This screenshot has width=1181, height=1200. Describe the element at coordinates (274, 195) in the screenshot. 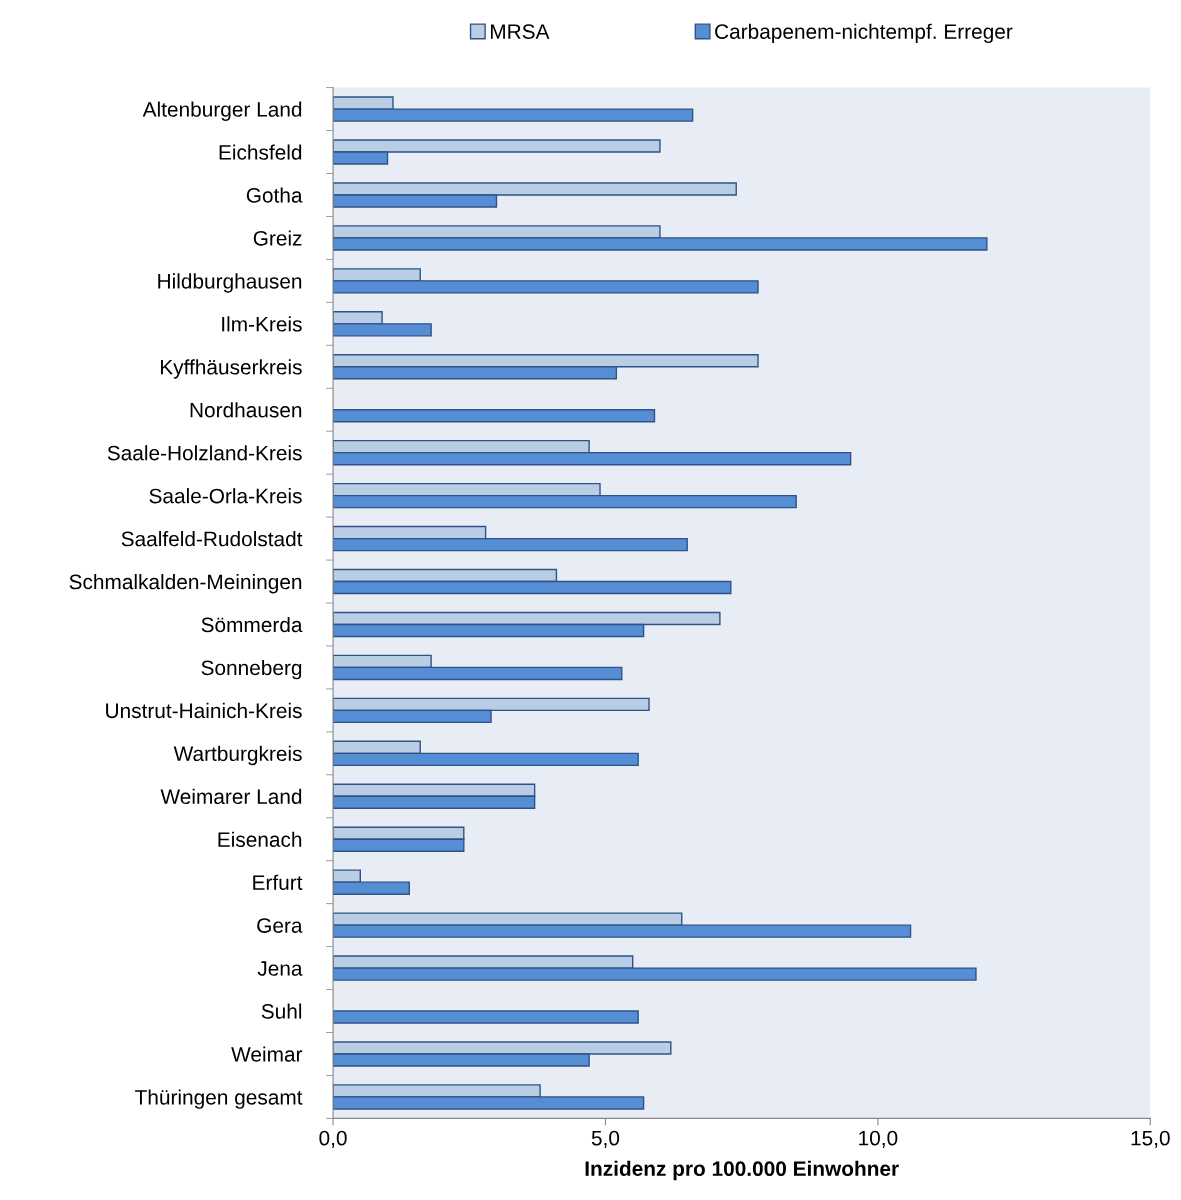

I see `y-tick-label: Gotha` at that location.